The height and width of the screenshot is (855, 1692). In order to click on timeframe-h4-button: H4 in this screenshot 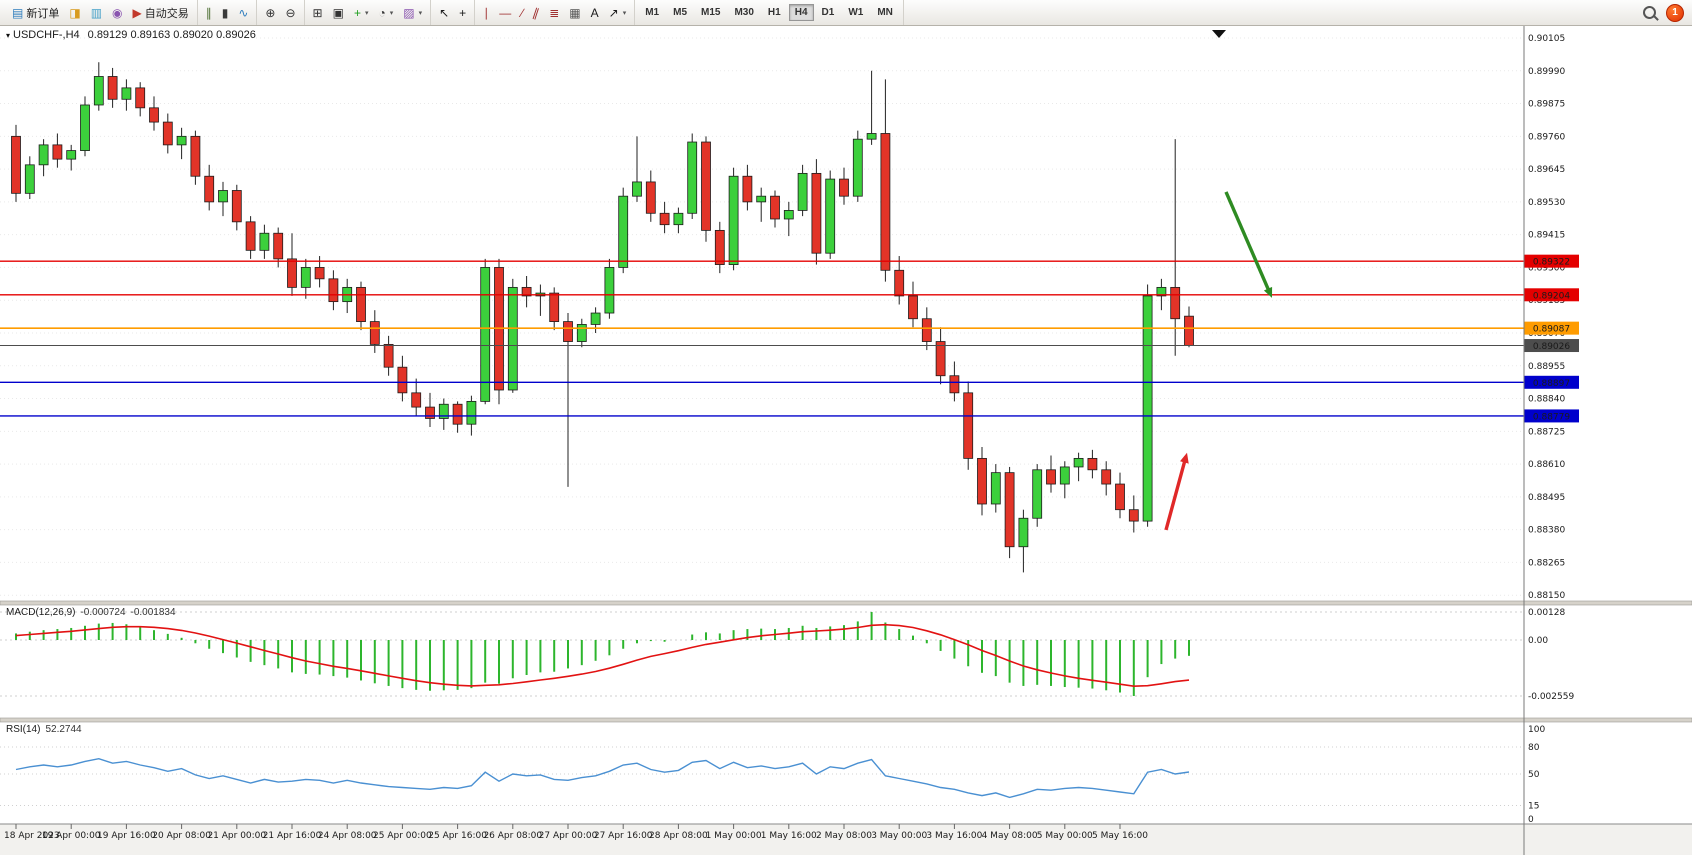, I will do `click(801, 12)`.